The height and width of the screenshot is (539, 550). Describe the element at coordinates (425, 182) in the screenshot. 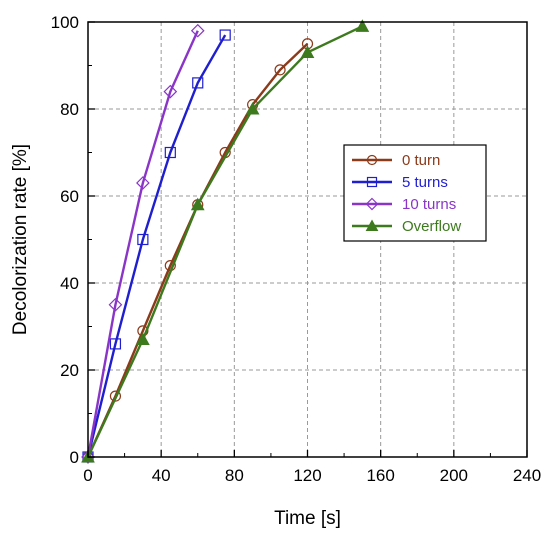

I see `legend-label: 5 turns` at that location.